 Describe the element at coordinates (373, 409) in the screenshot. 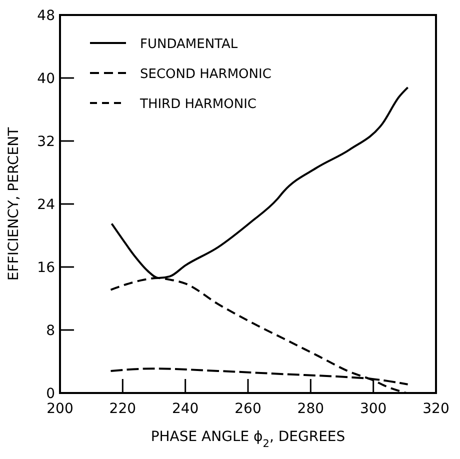

I see `x-tick-label: 300` at that location.